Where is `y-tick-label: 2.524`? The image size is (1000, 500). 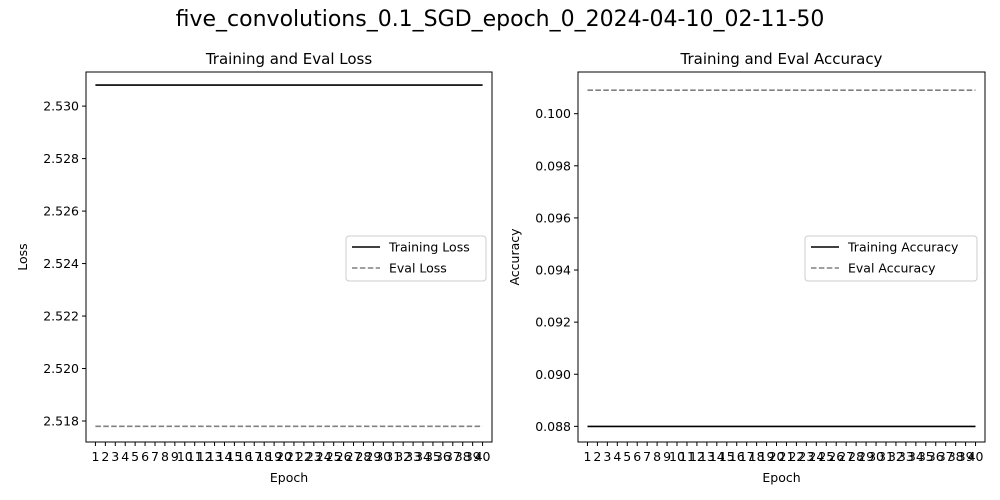
y-tick-label: 2.524 is located at coordinates (61, 263).